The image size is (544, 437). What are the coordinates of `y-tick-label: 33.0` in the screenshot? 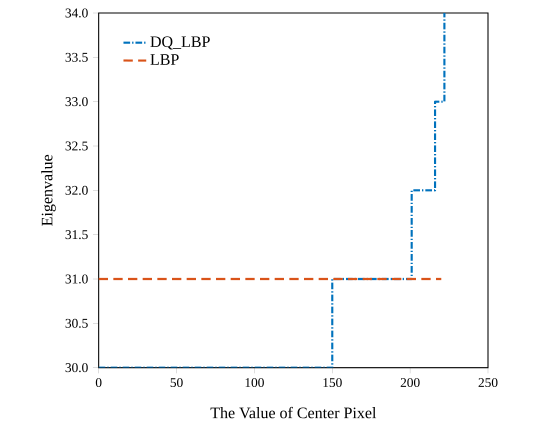 It's located at (77, 101).